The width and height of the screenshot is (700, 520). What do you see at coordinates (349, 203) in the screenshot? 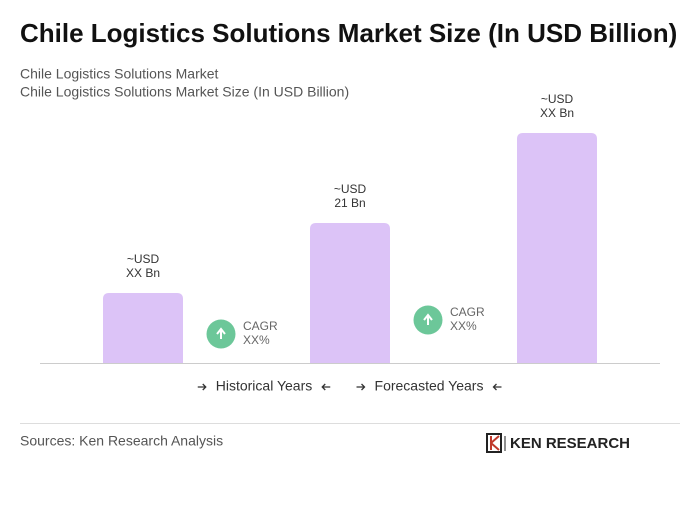
I see `value-label: 21 Bn` at bounding box center [349, 203].